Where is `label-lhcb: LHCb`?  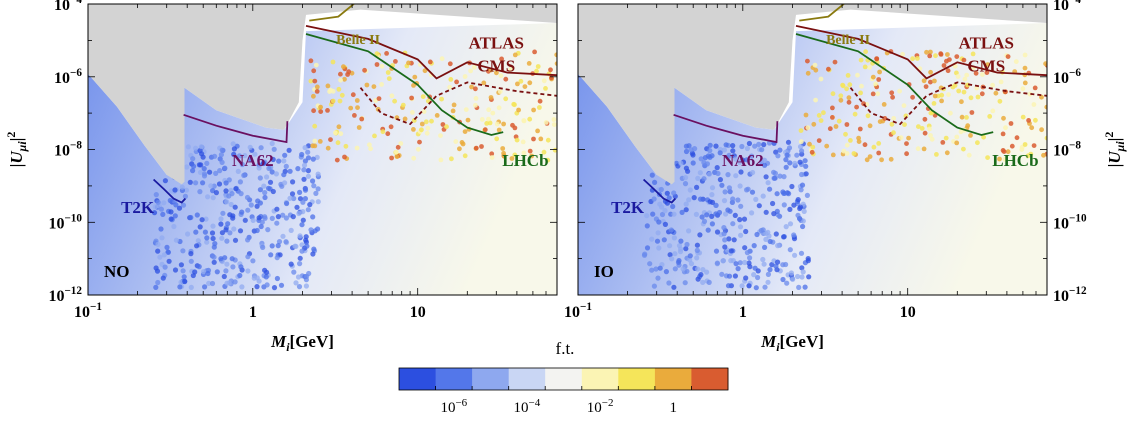 label-lhcb: LHCb is located at coordinates (1015, 160).